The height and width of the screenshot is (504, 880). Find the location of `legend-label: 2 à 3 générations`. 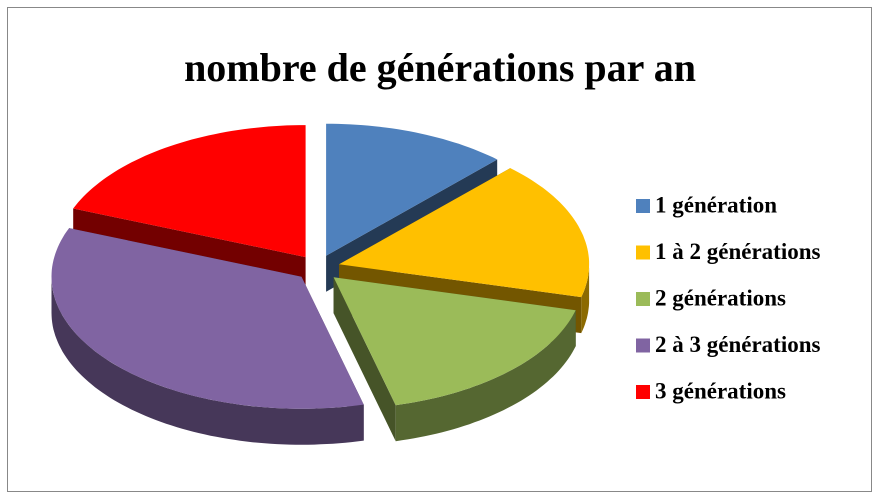

legend-label: 2 à 3 générations is located at coordinates (738, 344).